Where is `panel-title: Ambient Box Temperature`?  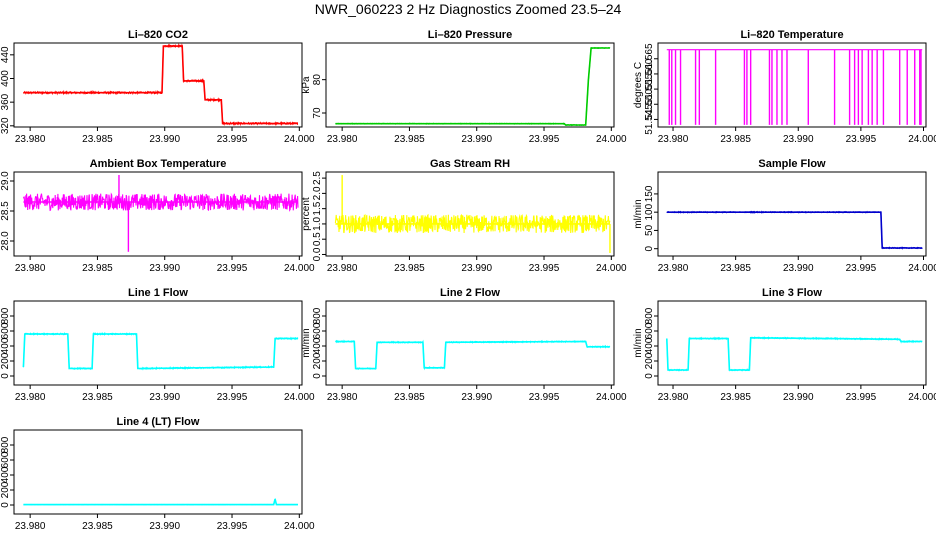 panel-title: Ambient Box Temperature is located at coordinates (158, 164).